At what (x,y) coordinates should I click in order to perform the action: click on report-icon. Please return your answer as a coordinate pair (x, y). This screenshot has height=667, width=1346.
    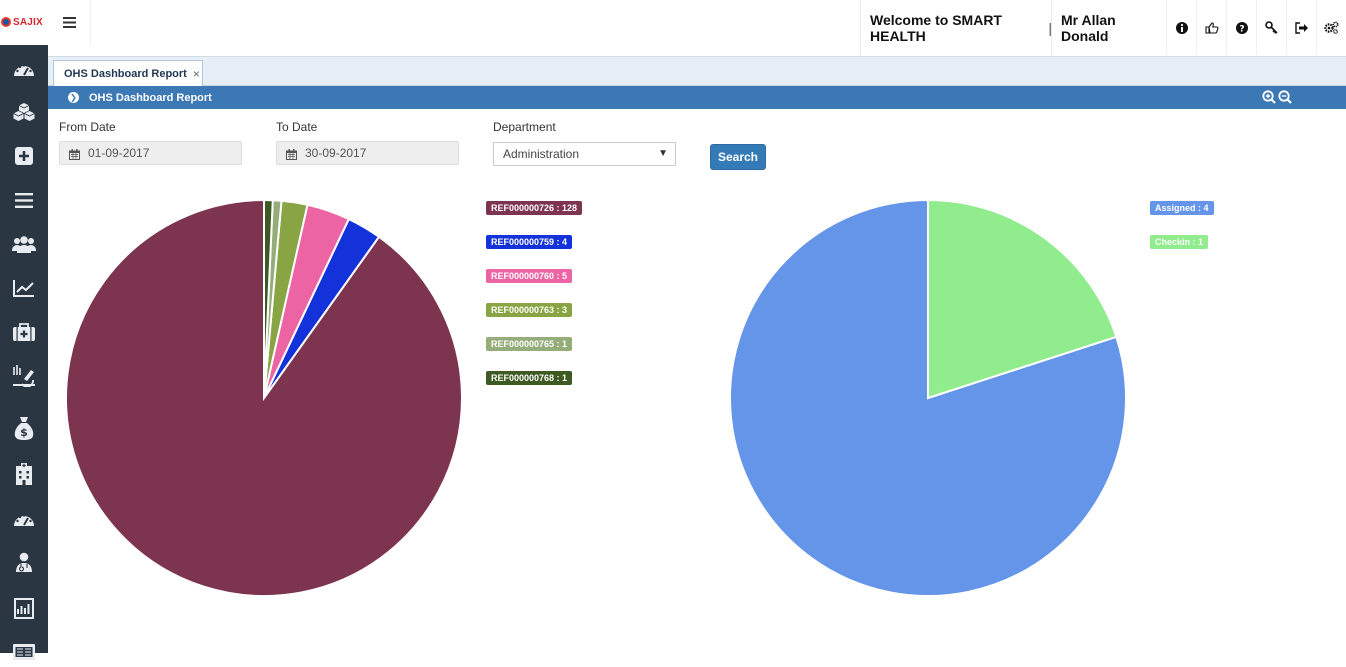
    Looking at the image, I should click on (24, 608).